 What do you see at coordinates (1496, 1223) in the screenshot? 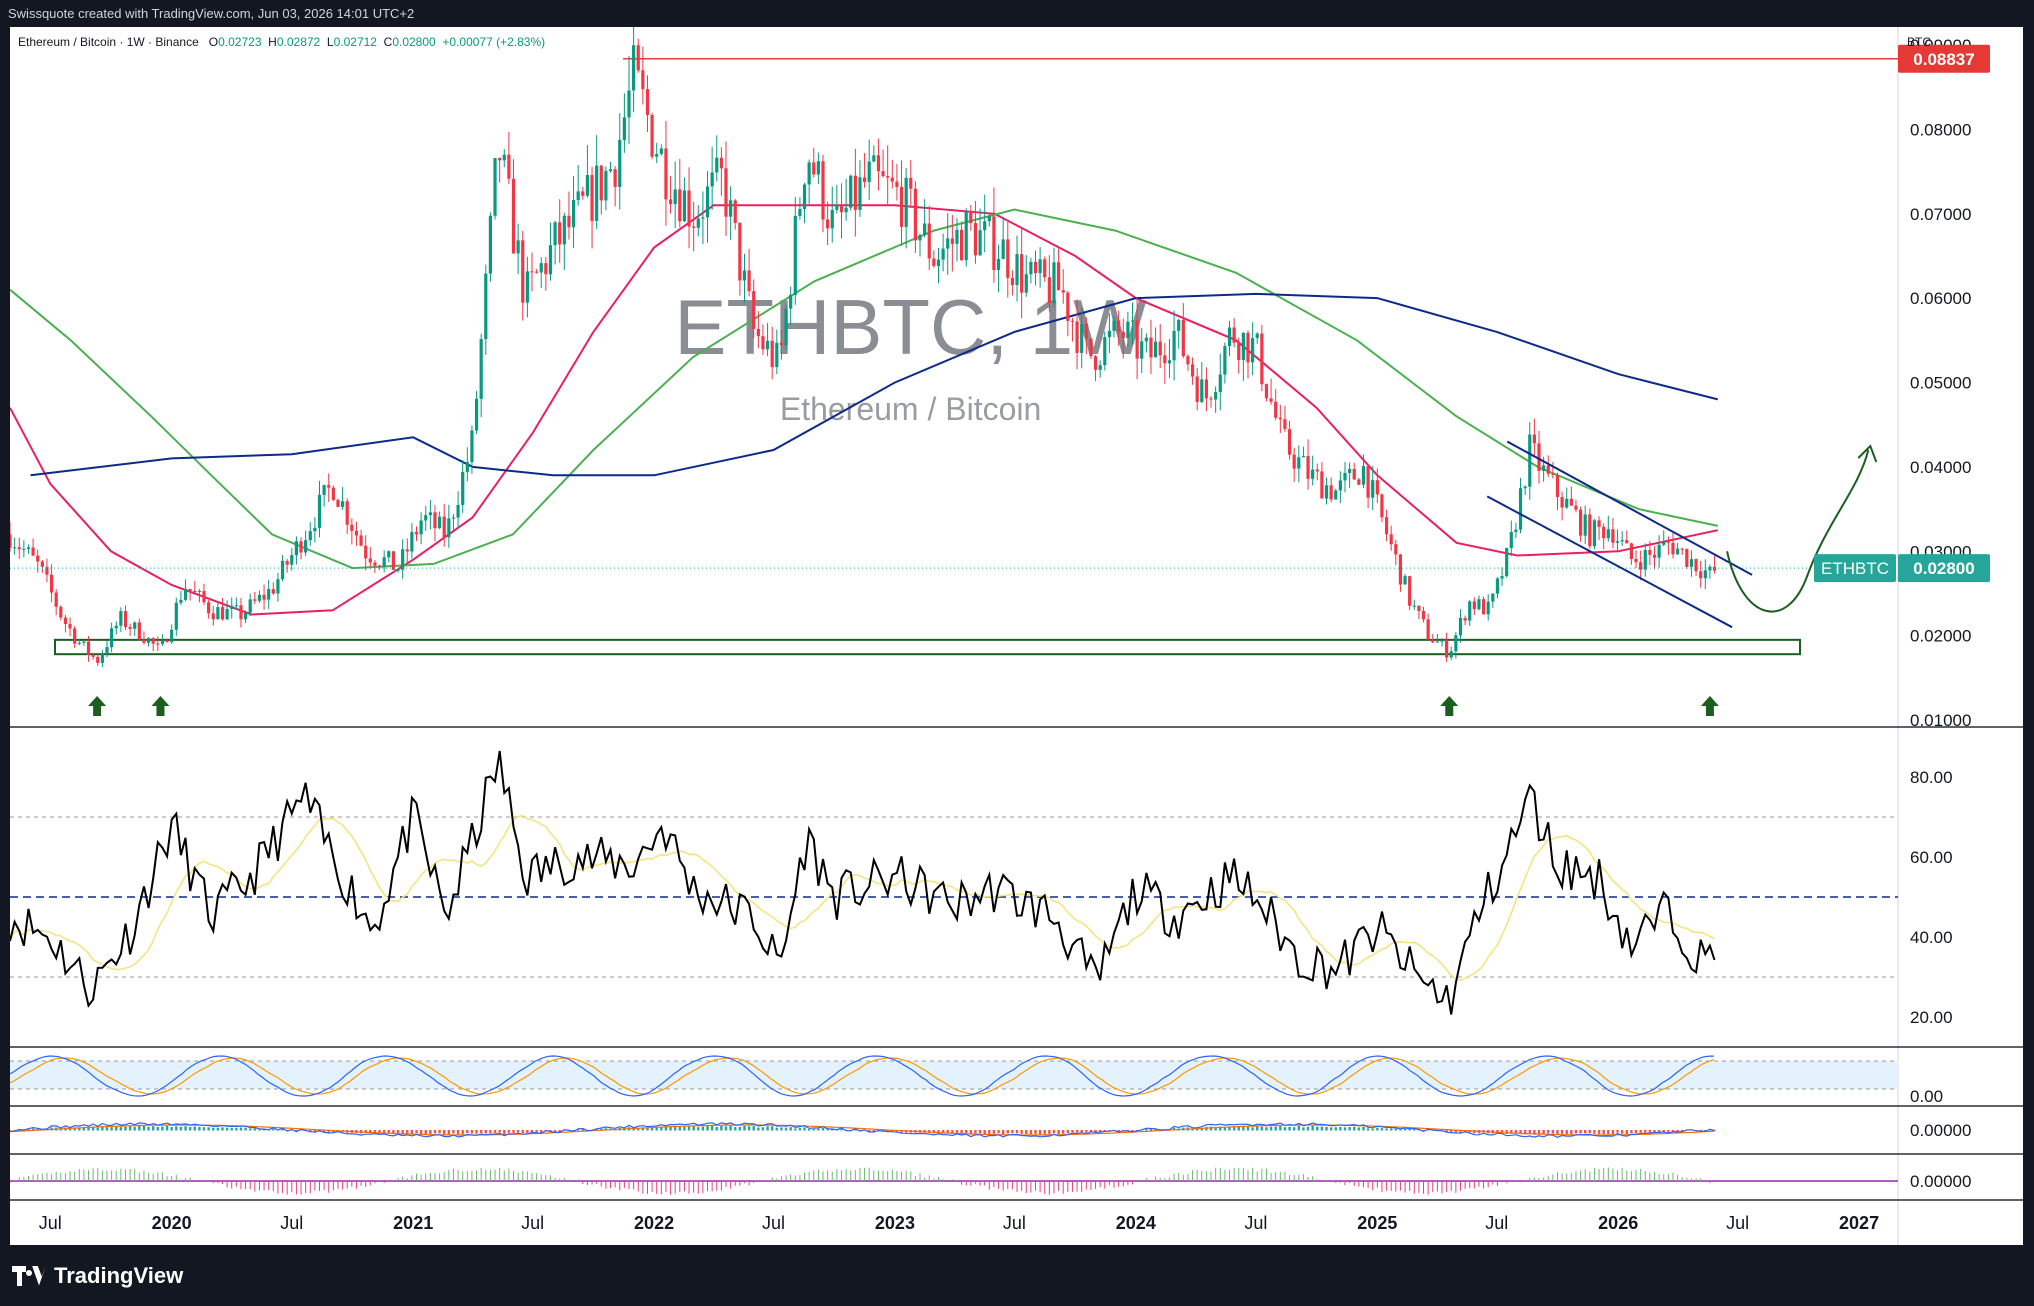
I see `time-axis-label: Jul` at bounding box center [1496, 1223].